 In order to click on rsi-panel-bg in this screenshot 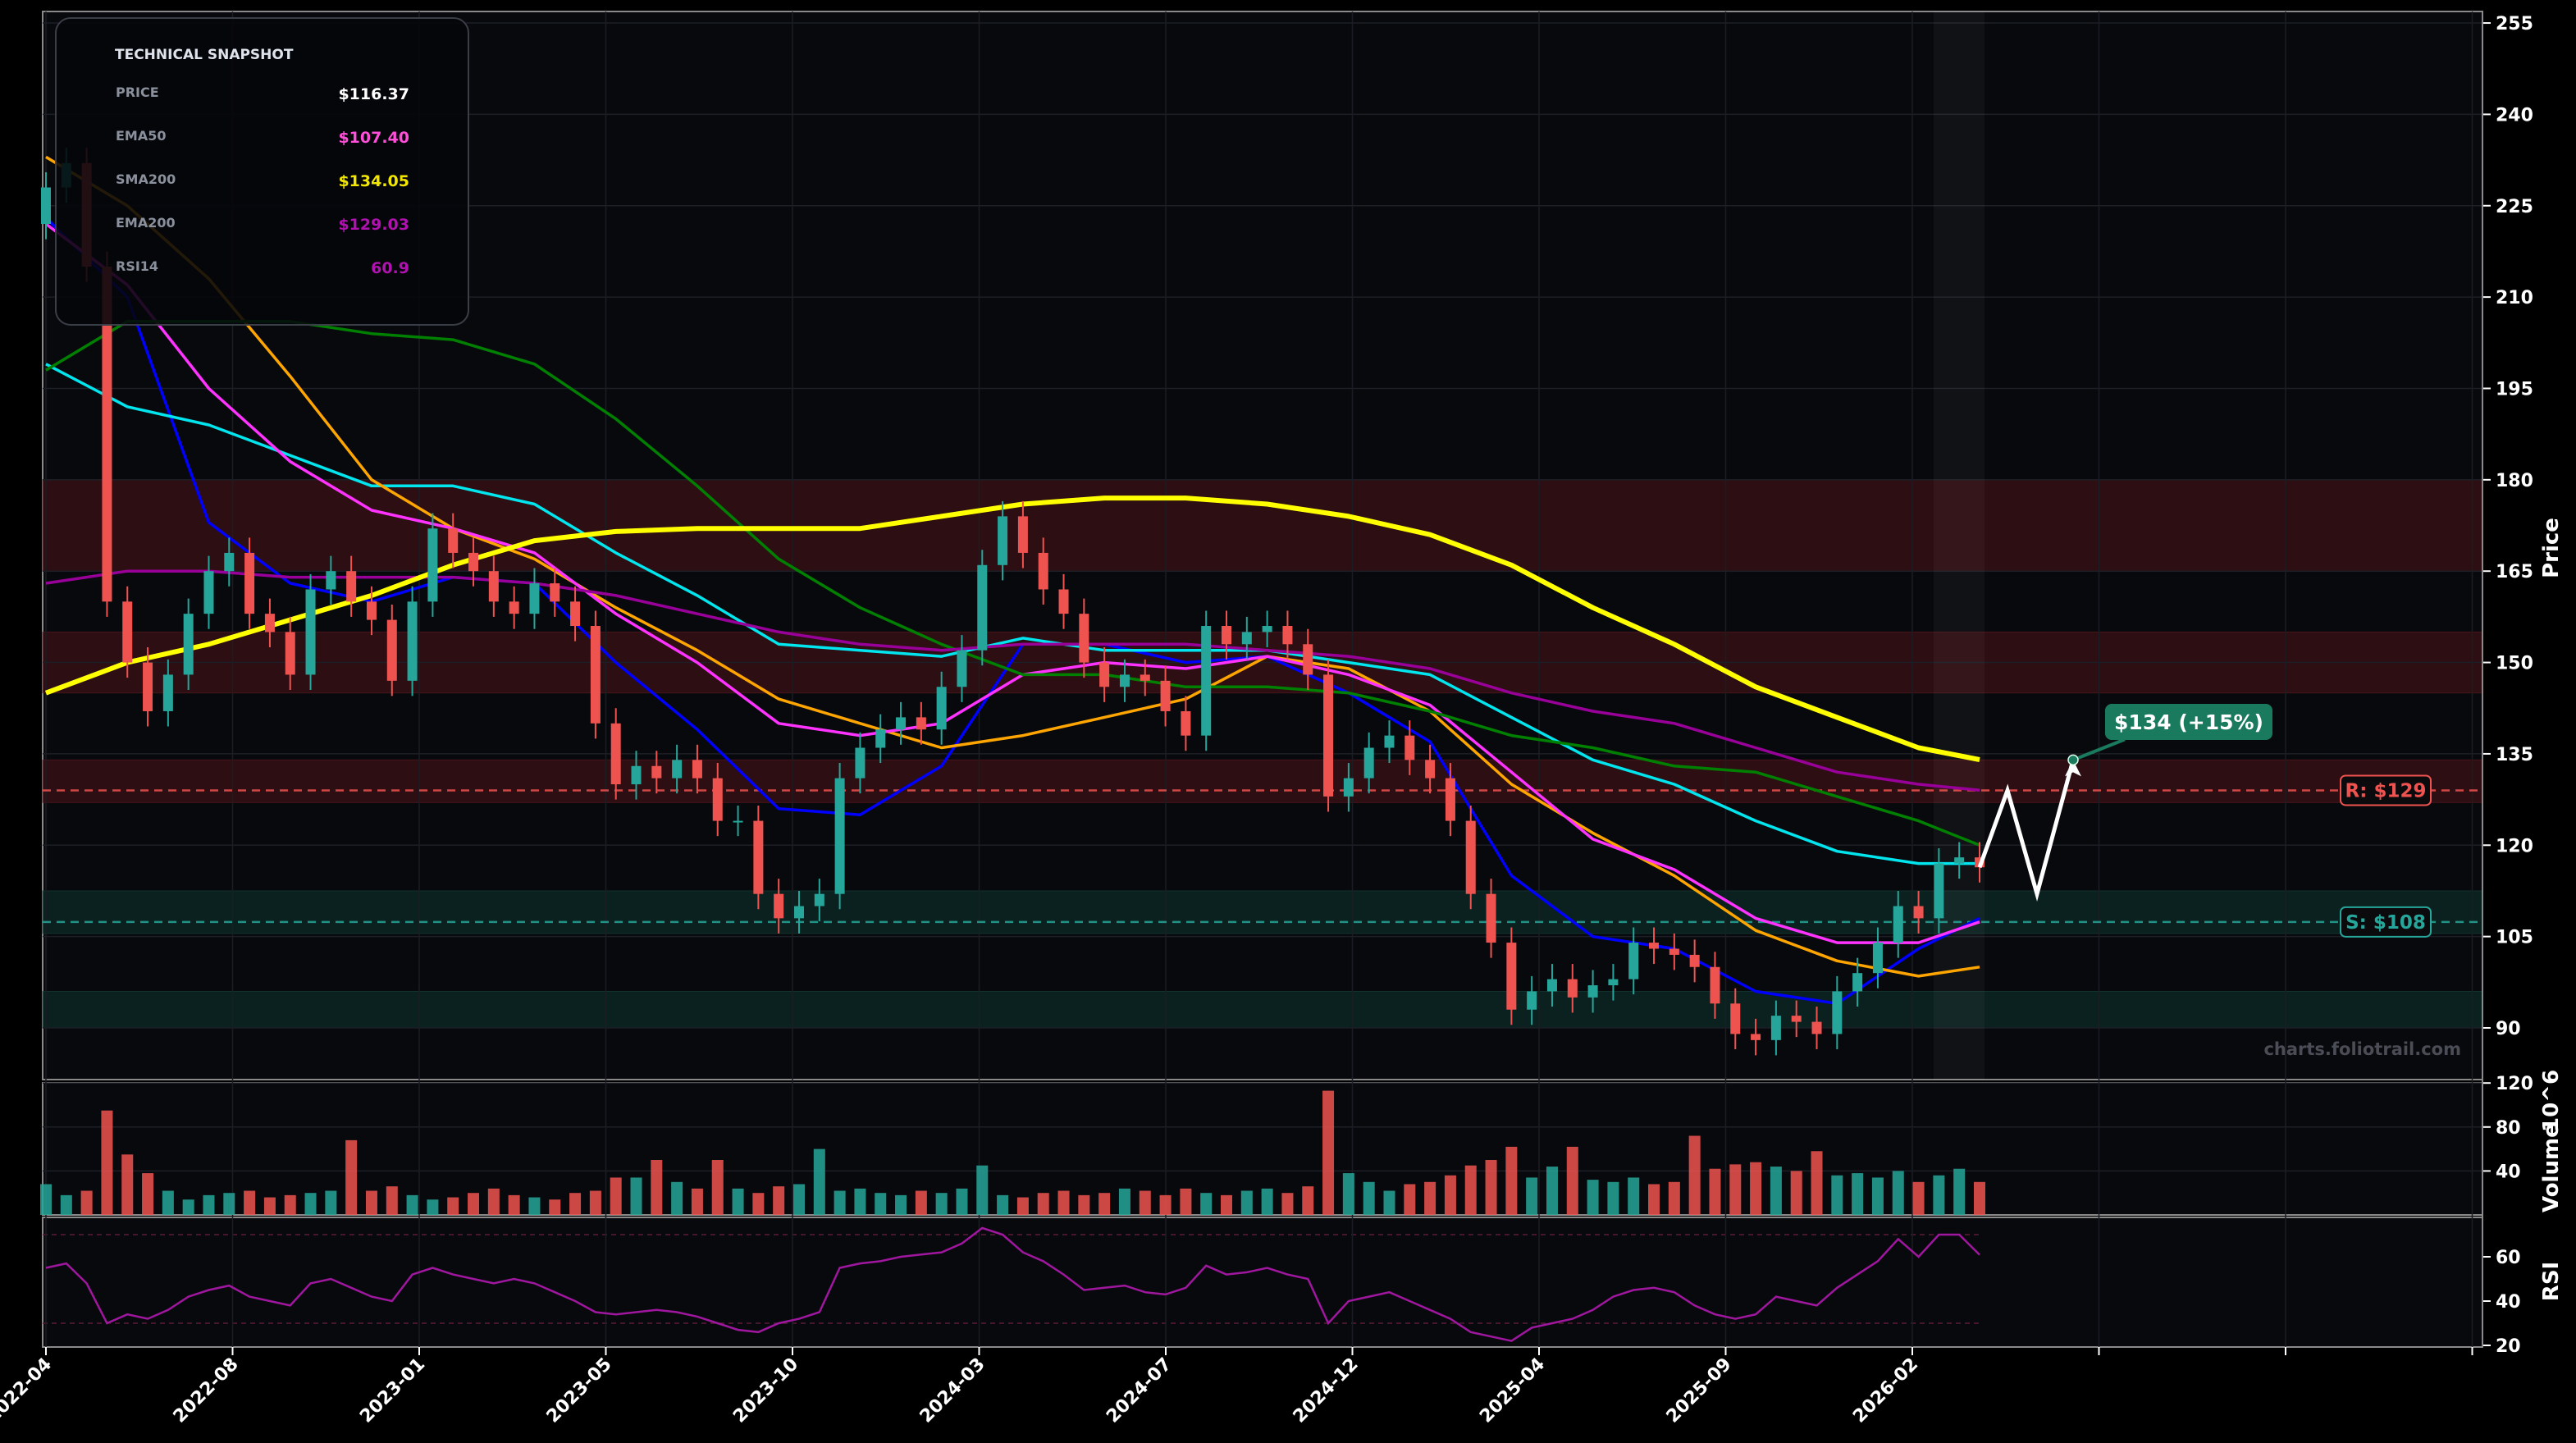, I will do `click(1263, 1282)`.